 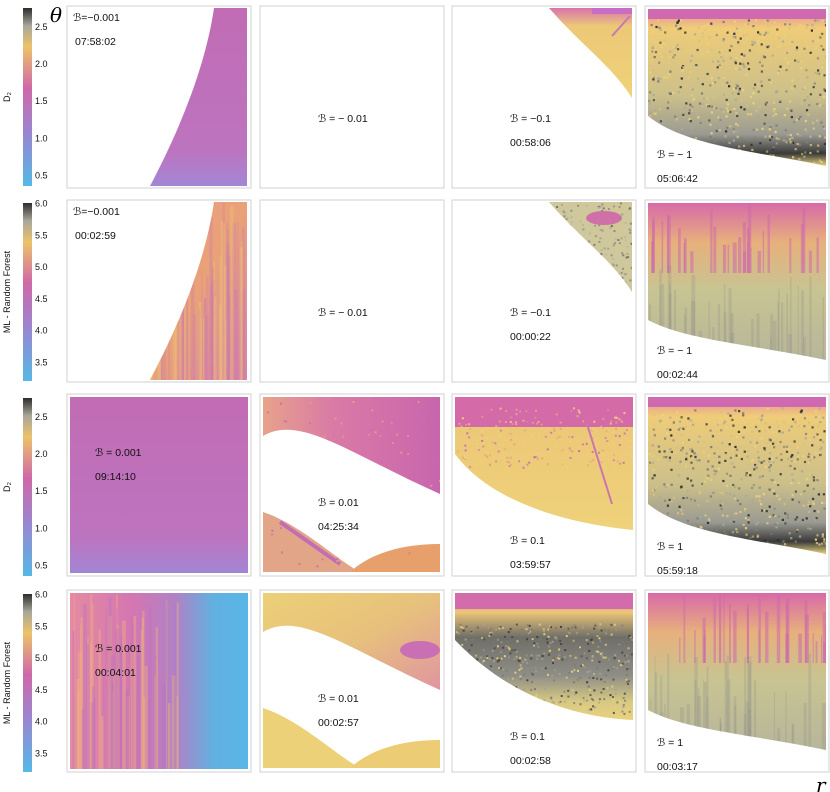 What do you see at coordinates (821, 782) in the screenshot?
I see `r-axis-label: r` at bounding box center [821, 782].